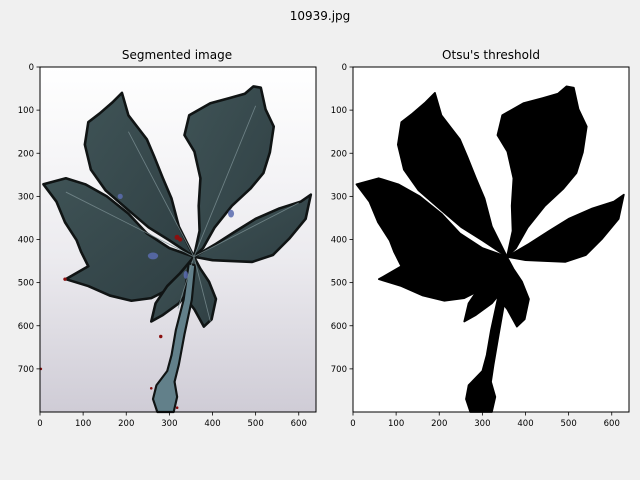  I want to click on otsu-threshold-y-tick-label: 500, so click(339, 284).